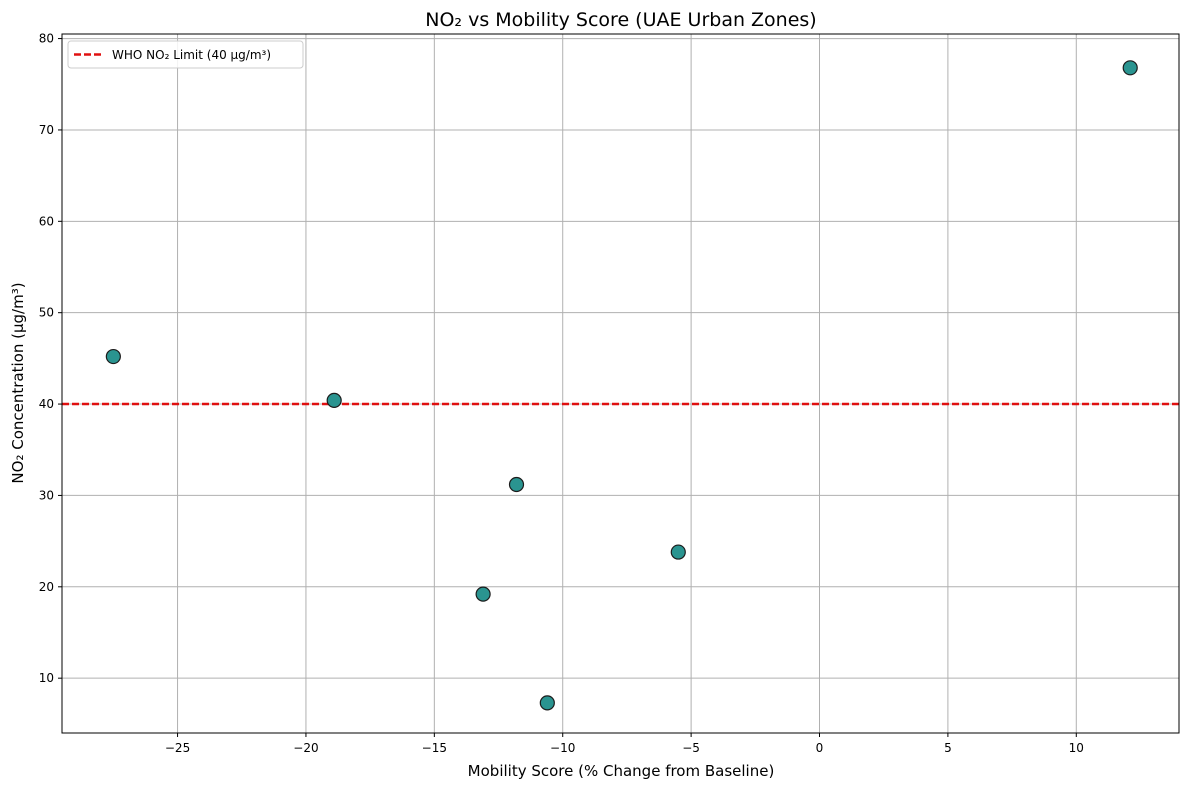  What do you see at coordinates (46, 678) in the screenshot?
I see `y-tick-label: 10` at bounding box center [46, 678].